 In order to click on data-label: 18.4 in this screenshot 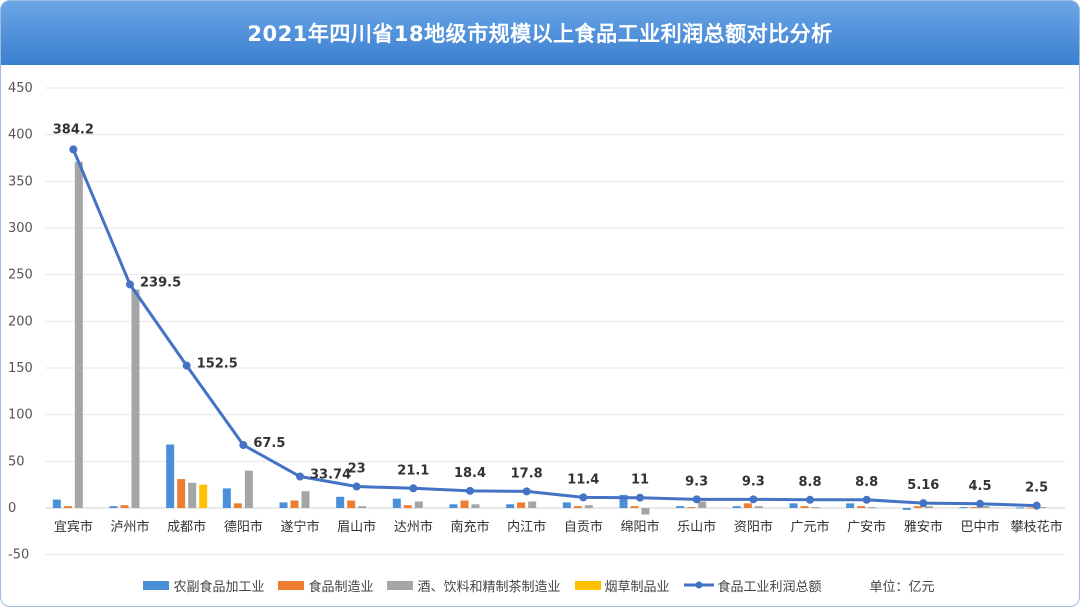, I will do `click(470, 473)`.